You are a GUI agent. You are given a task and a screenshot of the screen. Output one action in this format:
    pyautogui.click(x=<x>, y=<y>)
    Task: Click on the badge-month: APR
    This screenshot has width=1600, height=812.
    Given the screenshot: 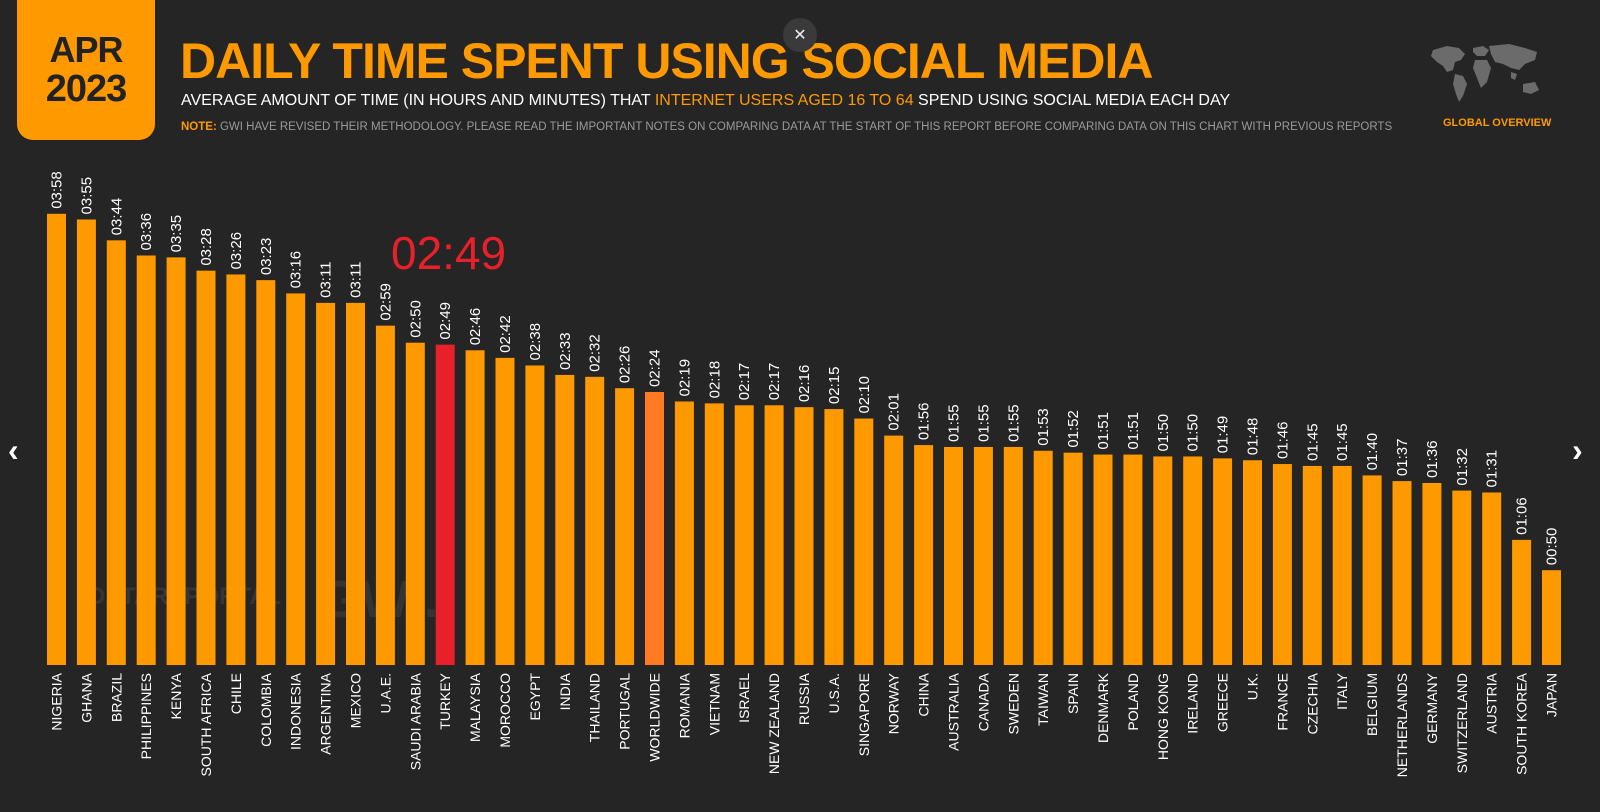 What is the action you would take?
    pyautogui.click(x=86, y=49)
    